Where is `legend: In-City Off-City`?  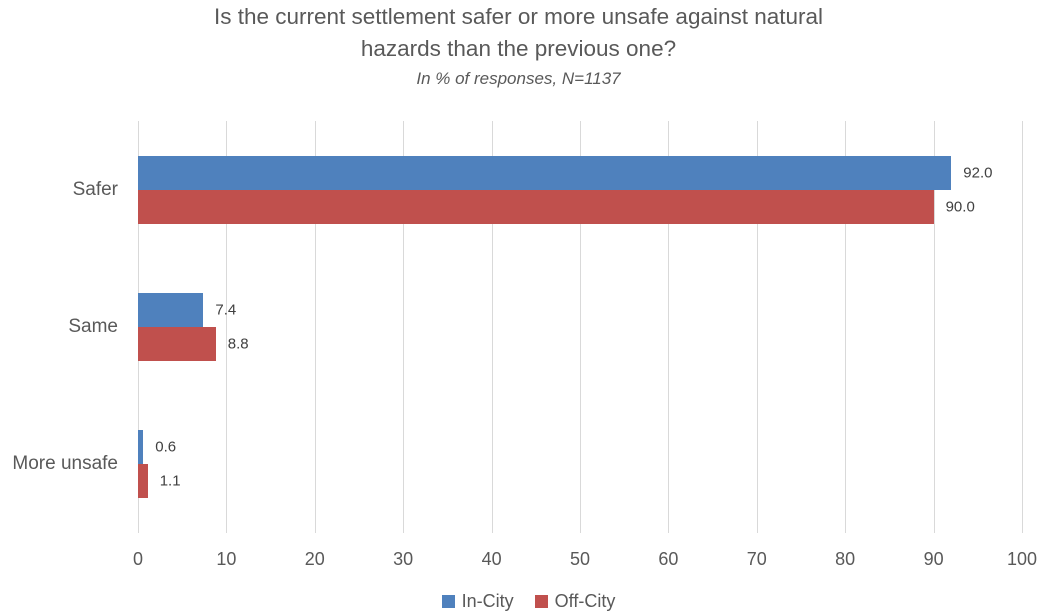
legend: In-City Off-City is located at coordinates (523, 601).